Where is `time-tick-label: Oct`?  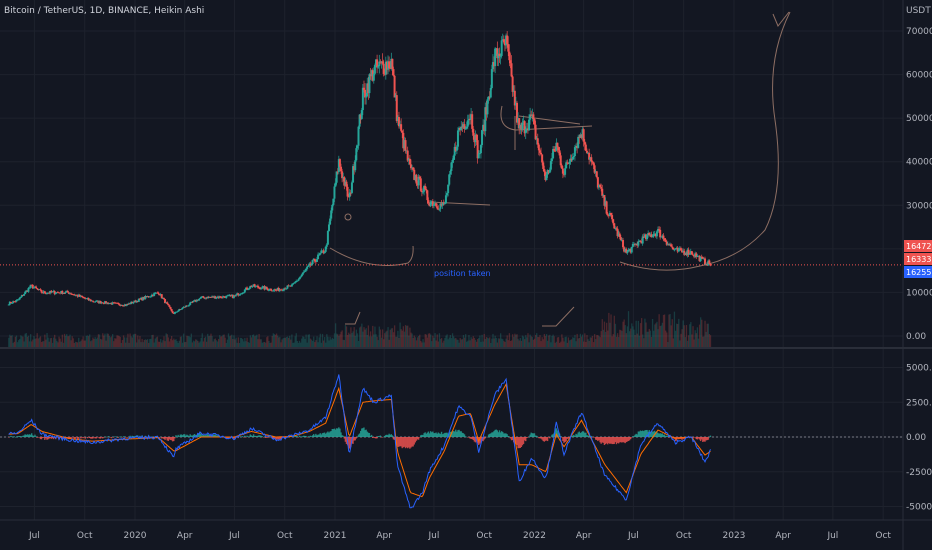
time-tick-label: Oct is located at coordinates (285, 536).